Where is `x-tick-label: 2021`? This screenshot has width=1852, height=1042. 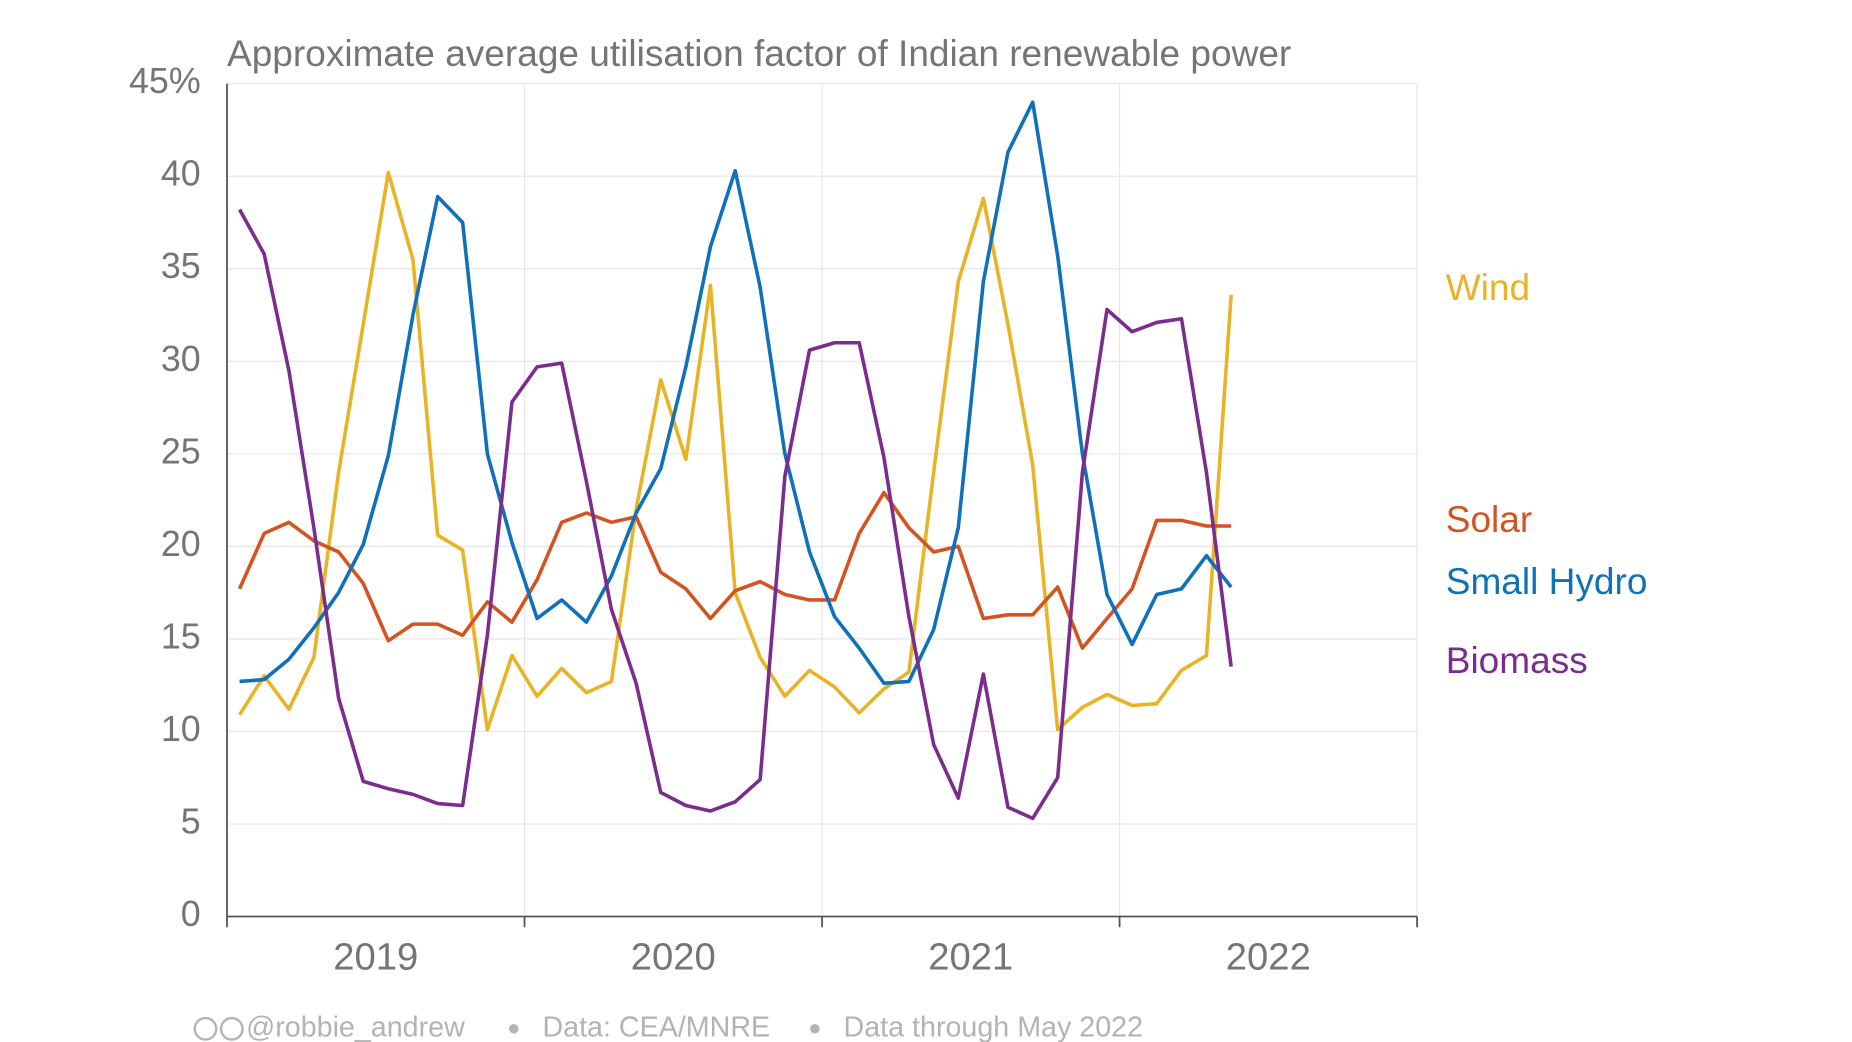 x-tick-label: 2021 is located at coordinates (970, 957).